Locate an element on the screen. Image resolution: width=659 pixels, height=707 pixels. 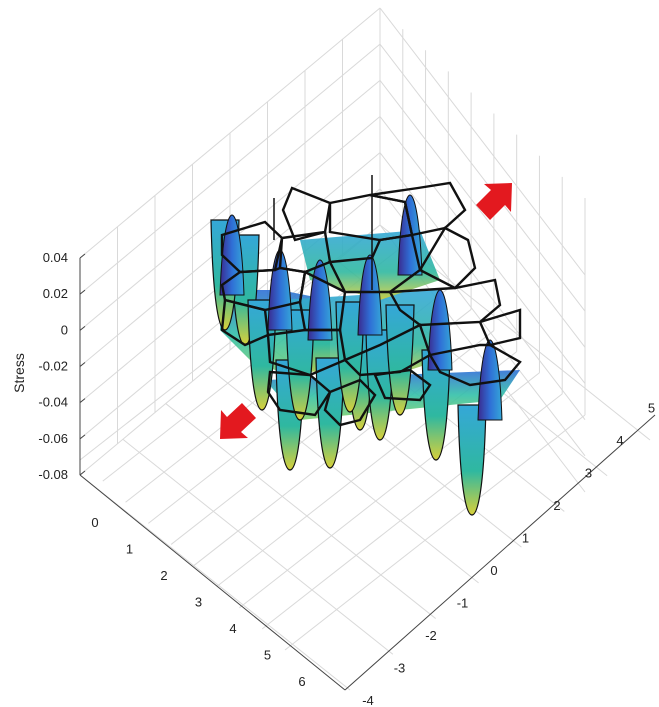
x-tick-label: 3 is located at coordinates (198, 602).